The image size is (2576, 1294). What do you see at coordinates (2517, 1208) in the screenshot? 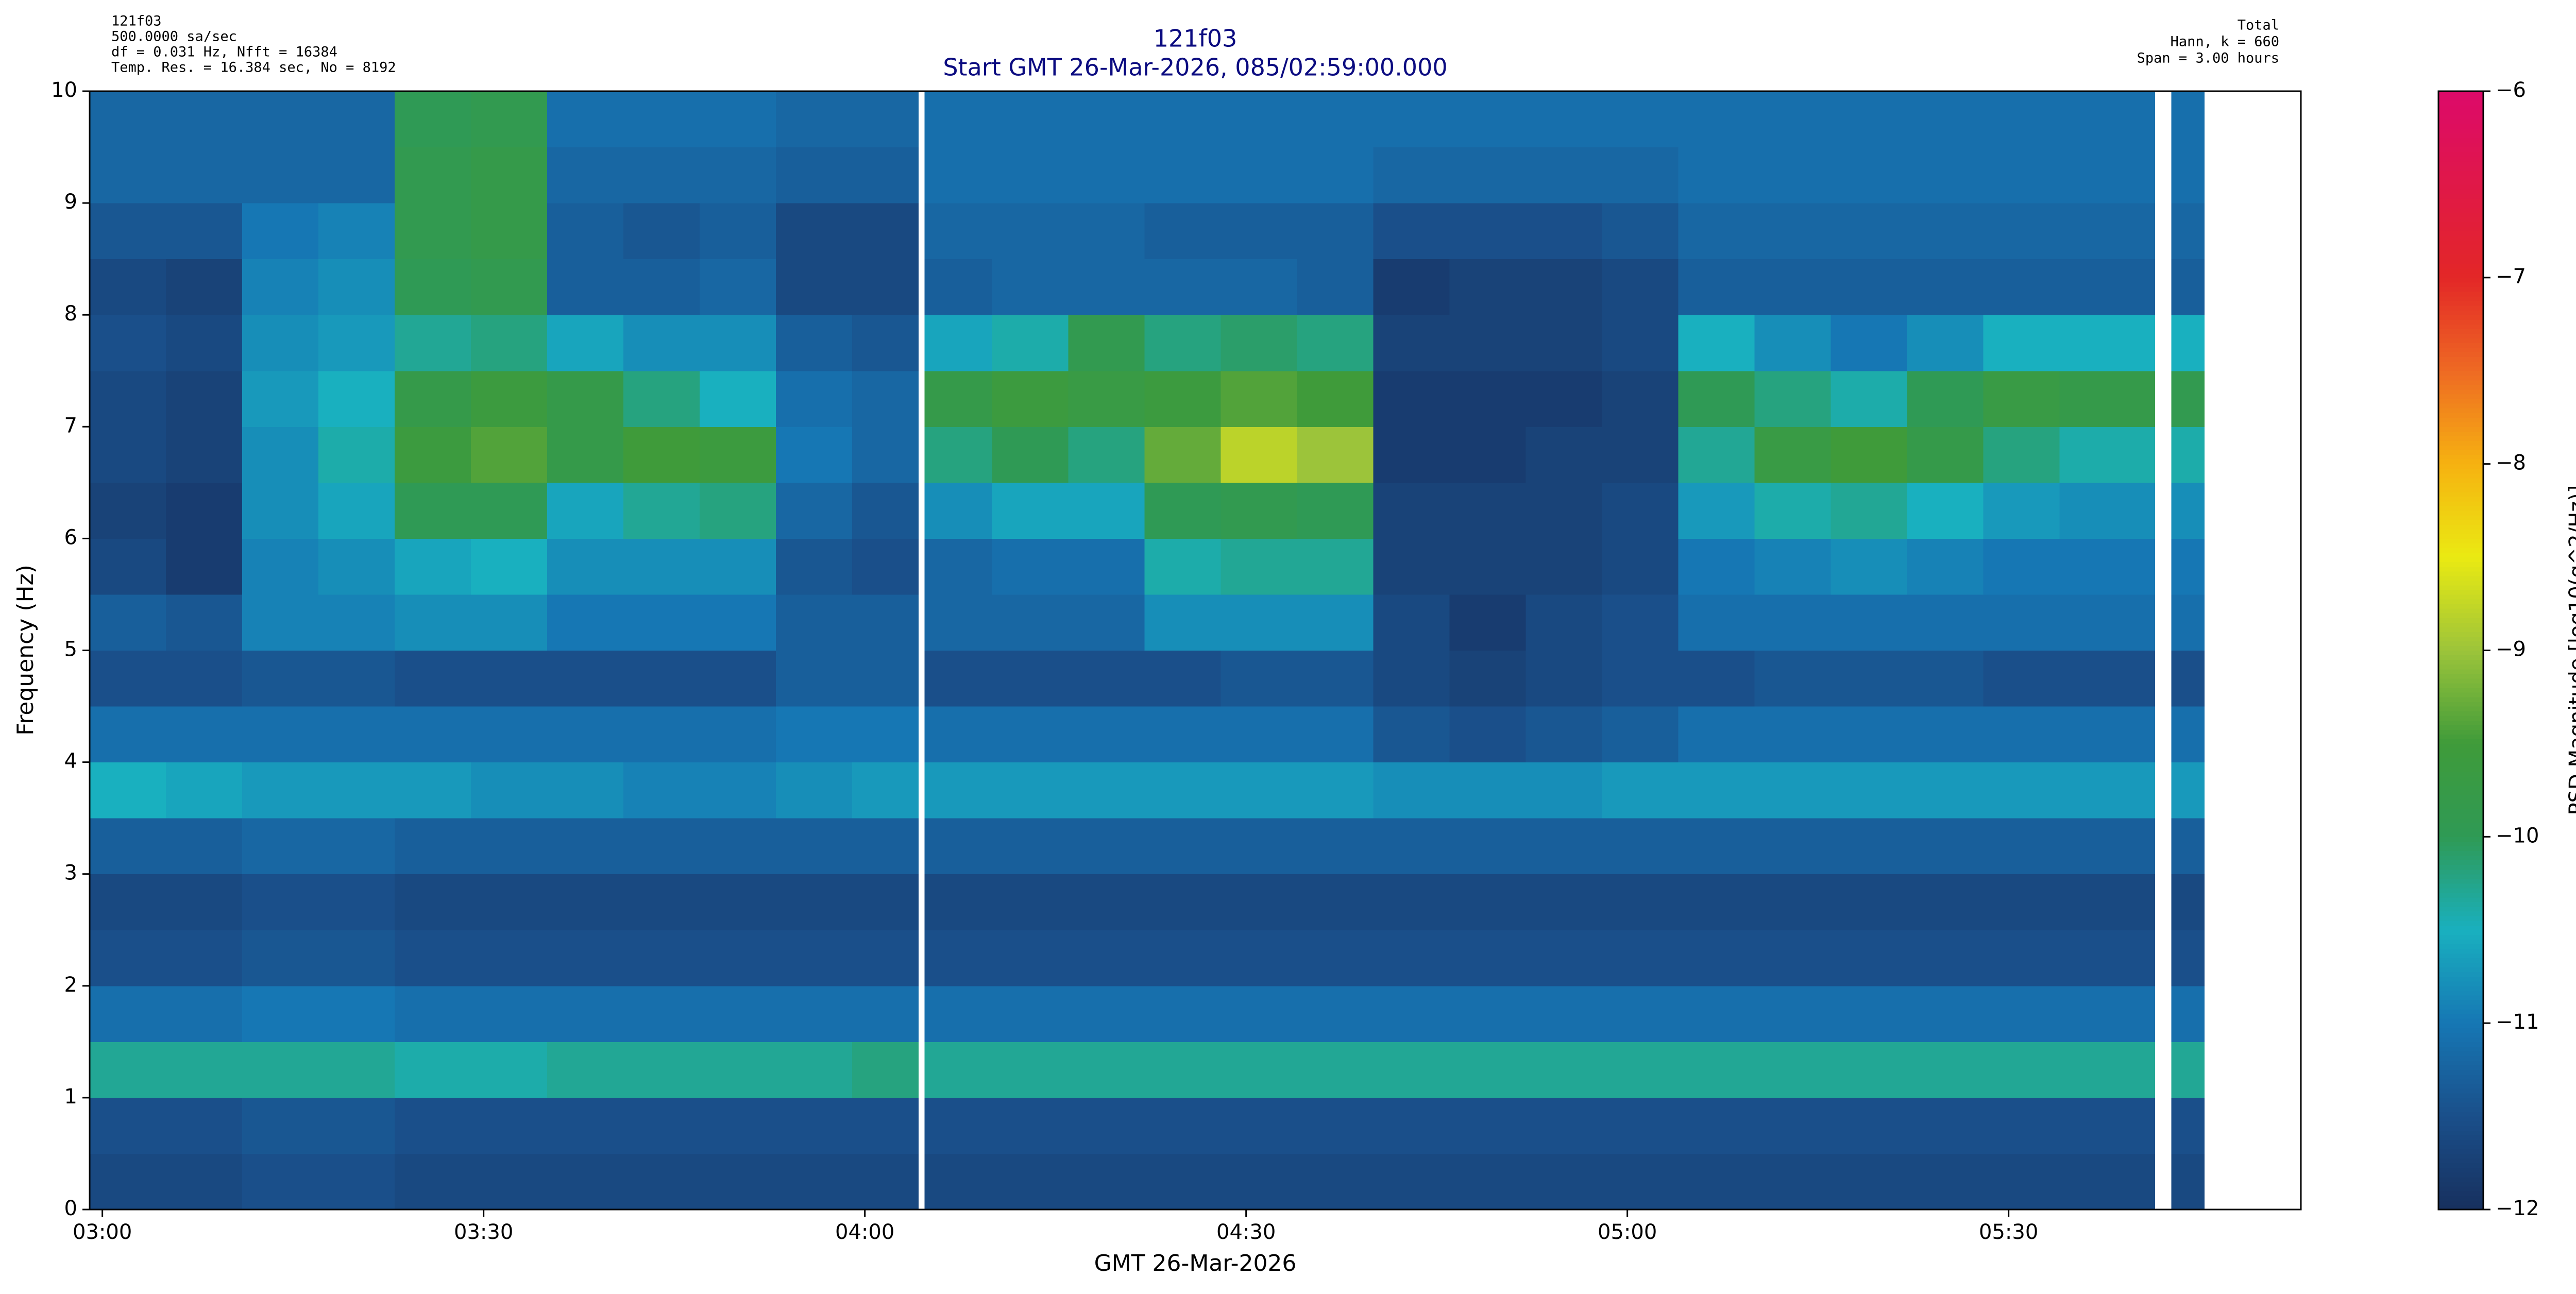
I see `colorbar-tick-label: −12` at bounding box center [2517, 1208].